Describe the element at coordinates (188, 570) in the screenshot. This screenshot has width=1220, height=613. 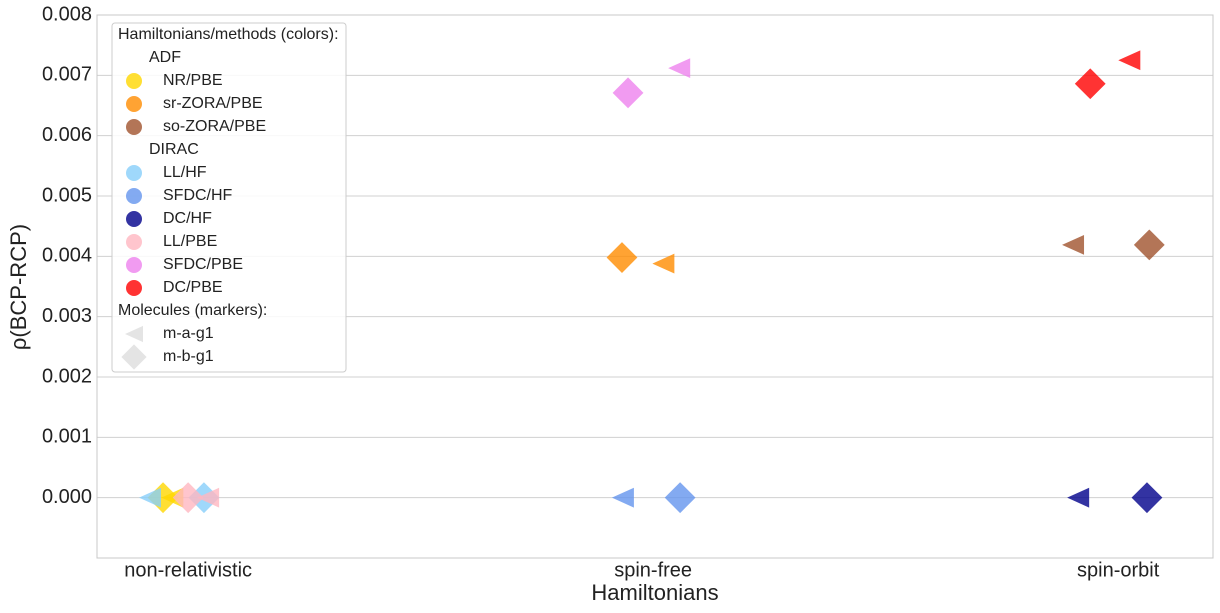
I see `x-tick-label: non-relativistic` at that location.